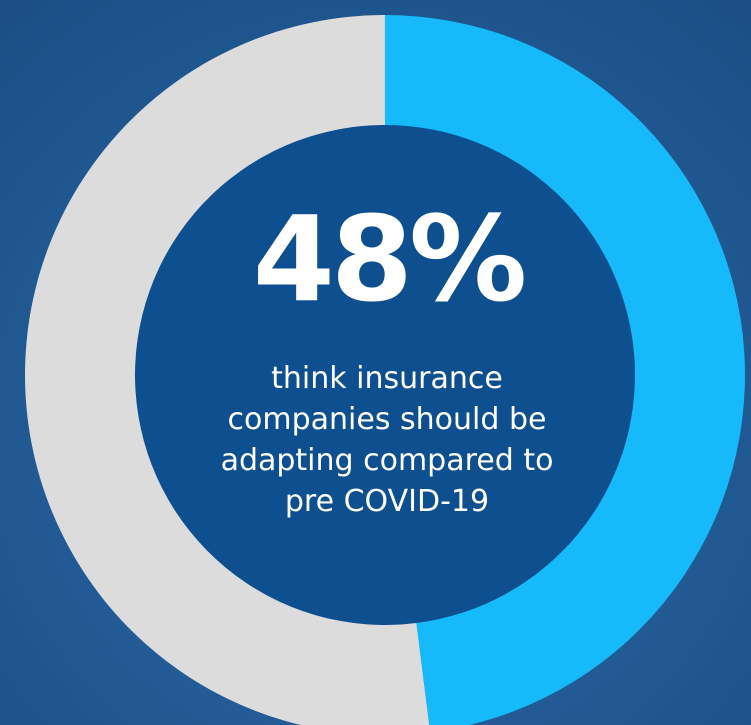 The image size is (751, 725). What do you see at coordinates (387, 460) in the screenshot?
I see `caption-line: adapting compared to` at bounding box center [387, 460].